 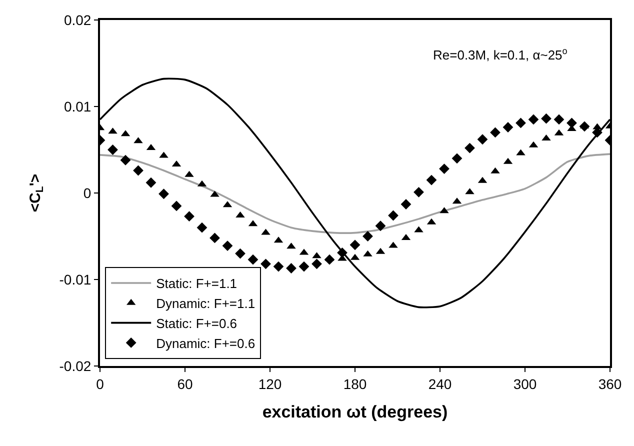 I want to click on line-series, so click(x=355, y=193).